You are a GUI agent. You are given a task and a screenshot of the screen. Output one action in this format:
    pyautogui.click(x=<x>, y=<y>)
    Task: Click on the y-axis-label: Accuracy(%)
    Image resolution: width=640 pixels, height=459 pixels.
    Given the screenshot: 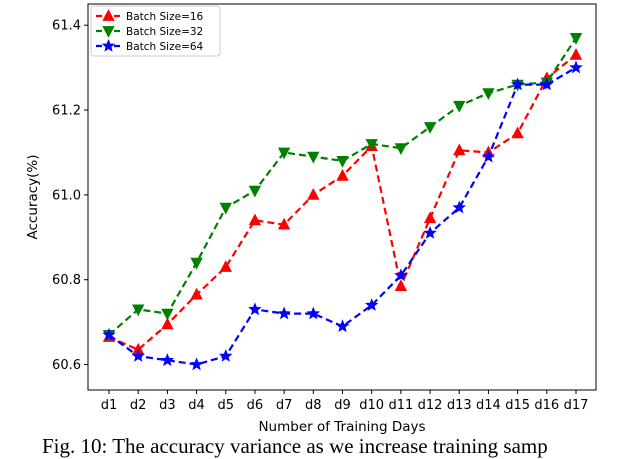 What is the action you would take?
    pyautogui.click(x=33, y=197)
    